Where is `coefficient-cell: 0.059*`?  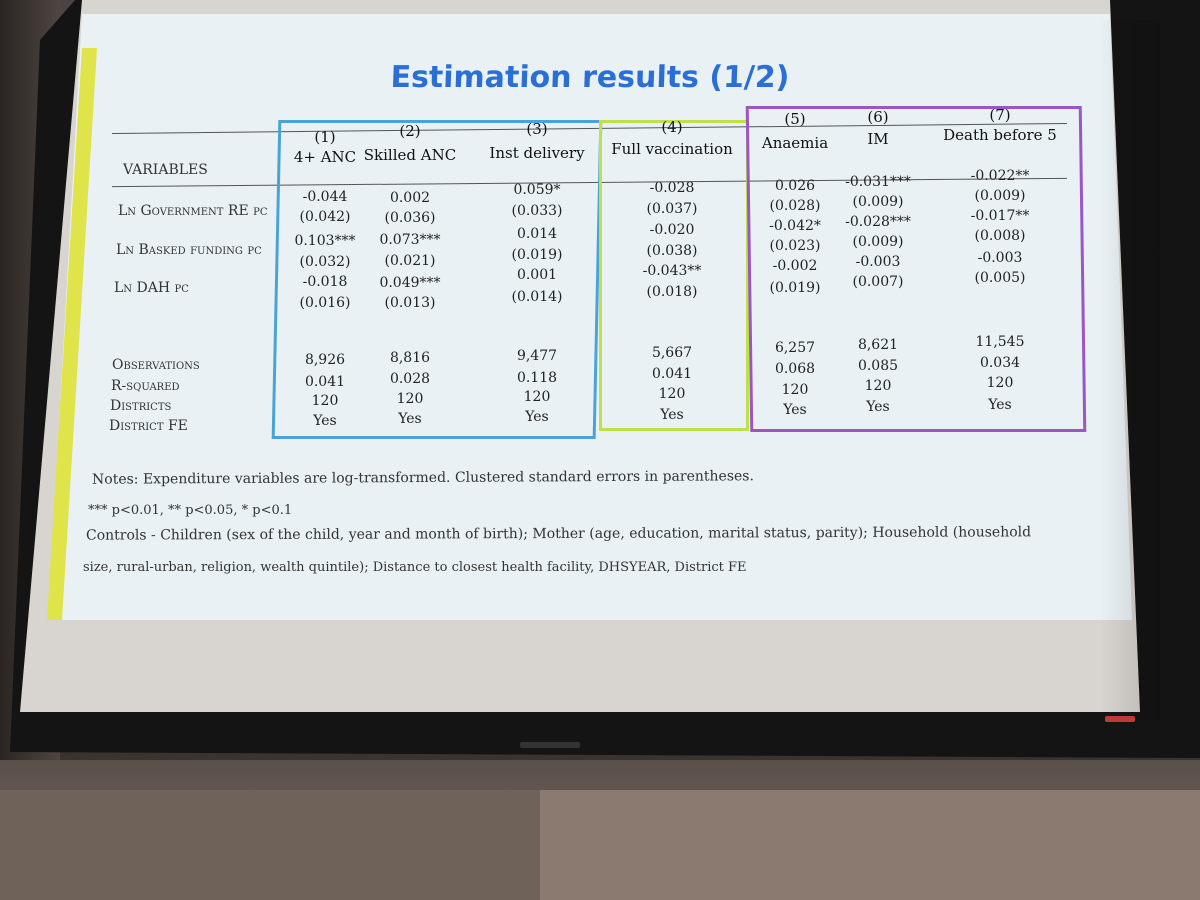
coefficient-cell: 0.059* is located at coordinates (537, 190).